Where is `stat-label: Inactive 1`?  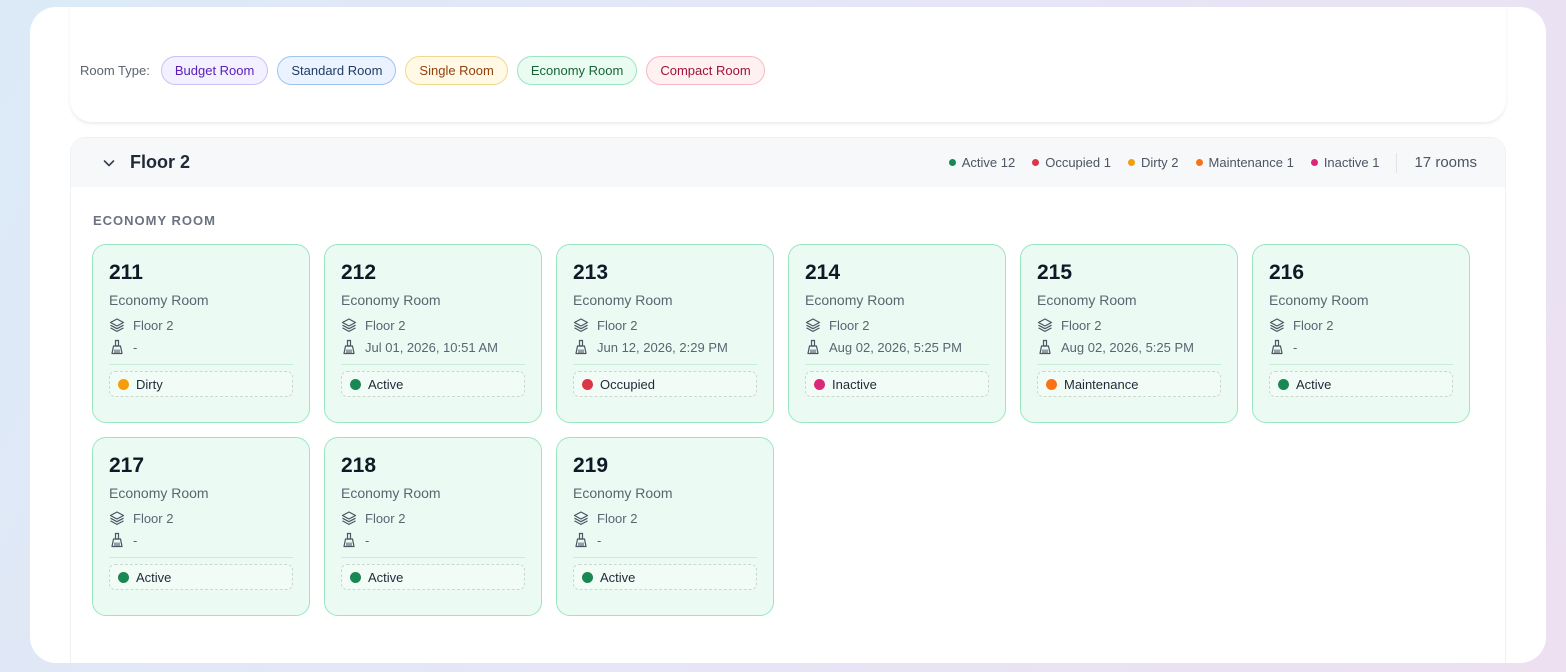
stat-label: Inactive 1 is located at coordinates (1351, 162).